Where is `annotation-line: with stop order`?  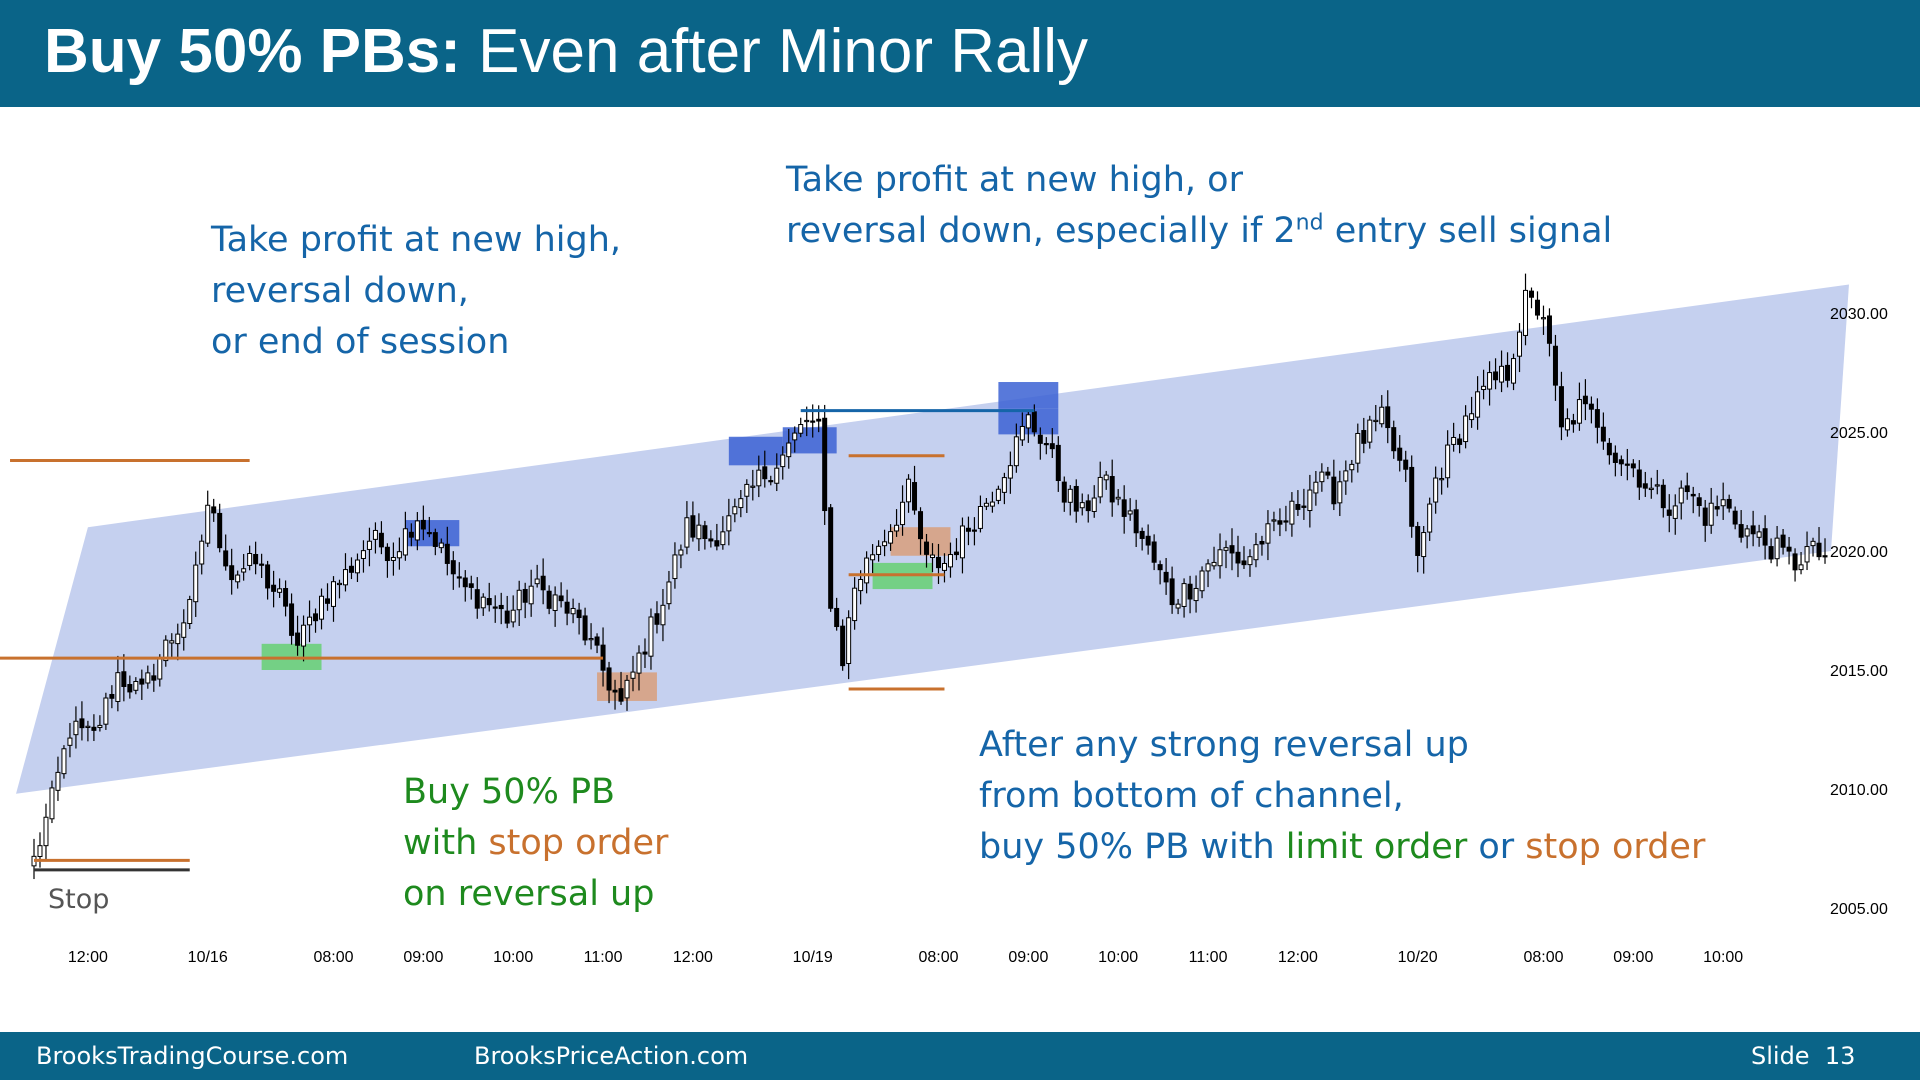
annotation-line: with stop order is located at coordinates (535, 843).